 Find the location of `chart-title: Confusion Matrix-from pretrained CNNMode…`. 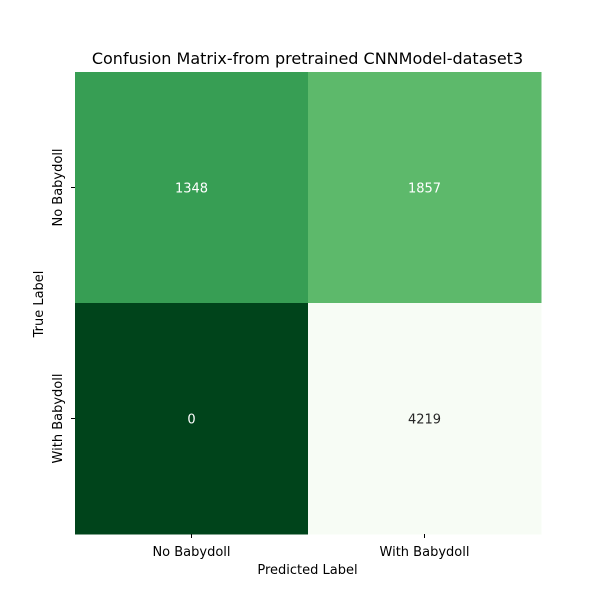

chart-title: Confusion Matrix-from pretrained CNNMode… is located at coordinates (307, 58).